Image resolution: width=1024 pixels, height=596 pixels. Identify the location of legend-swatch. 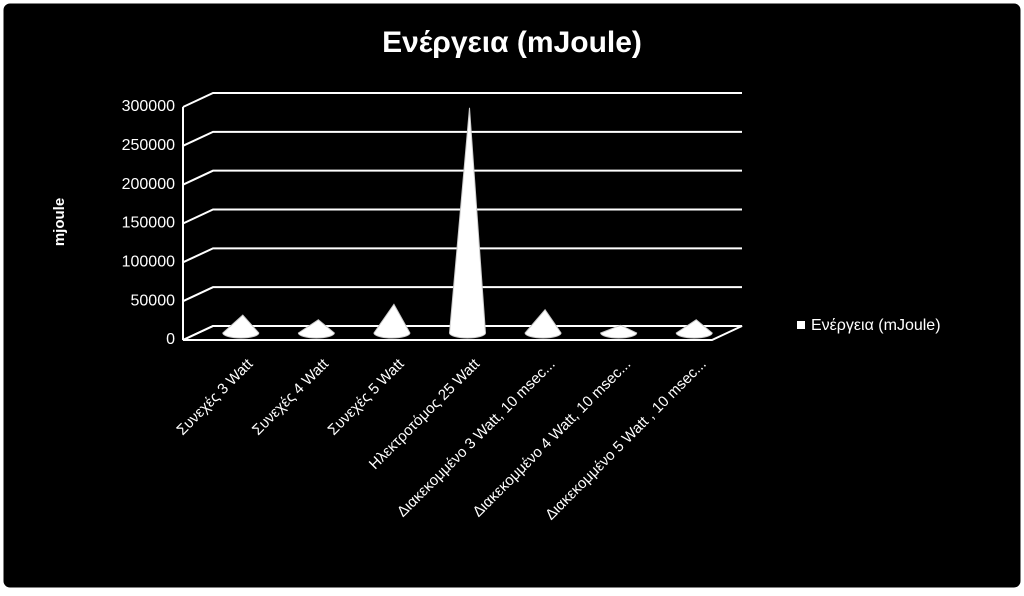
(801, 325).